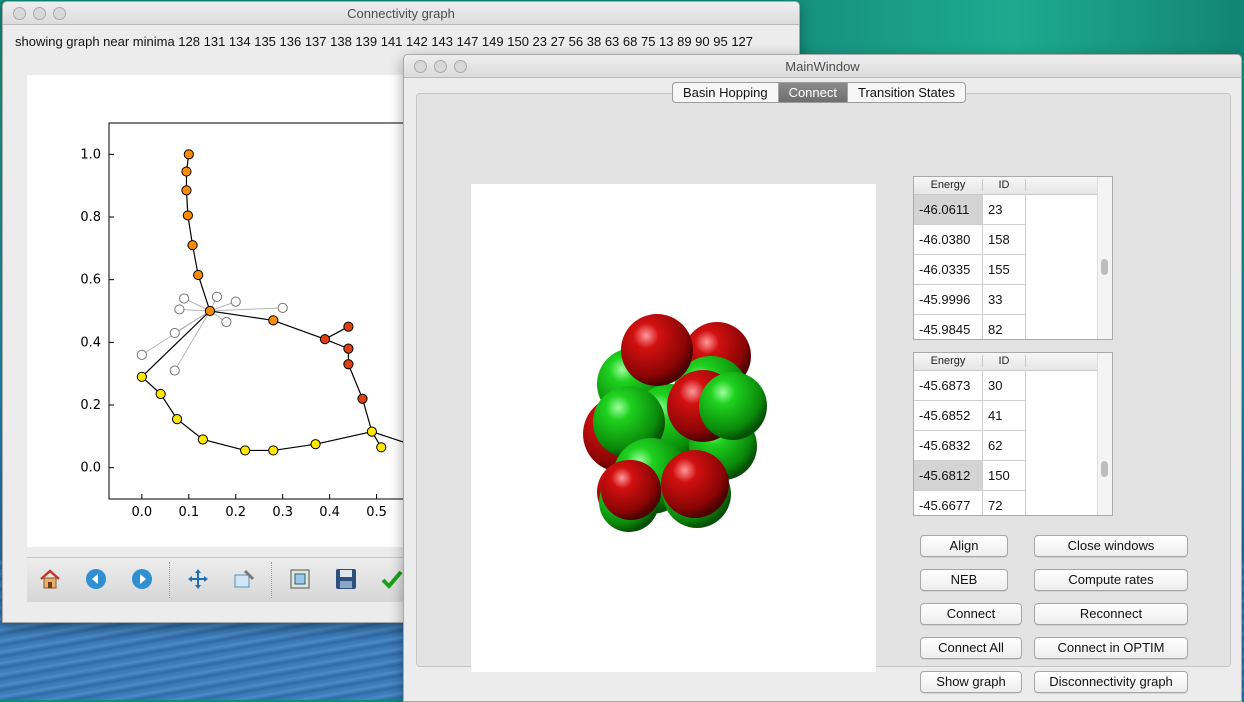 This screenshot has height=702, width=1244. What do you see at coordinates (346, 579) in the screenshot?
I see `save-icon` at bounding box center [346, 579].